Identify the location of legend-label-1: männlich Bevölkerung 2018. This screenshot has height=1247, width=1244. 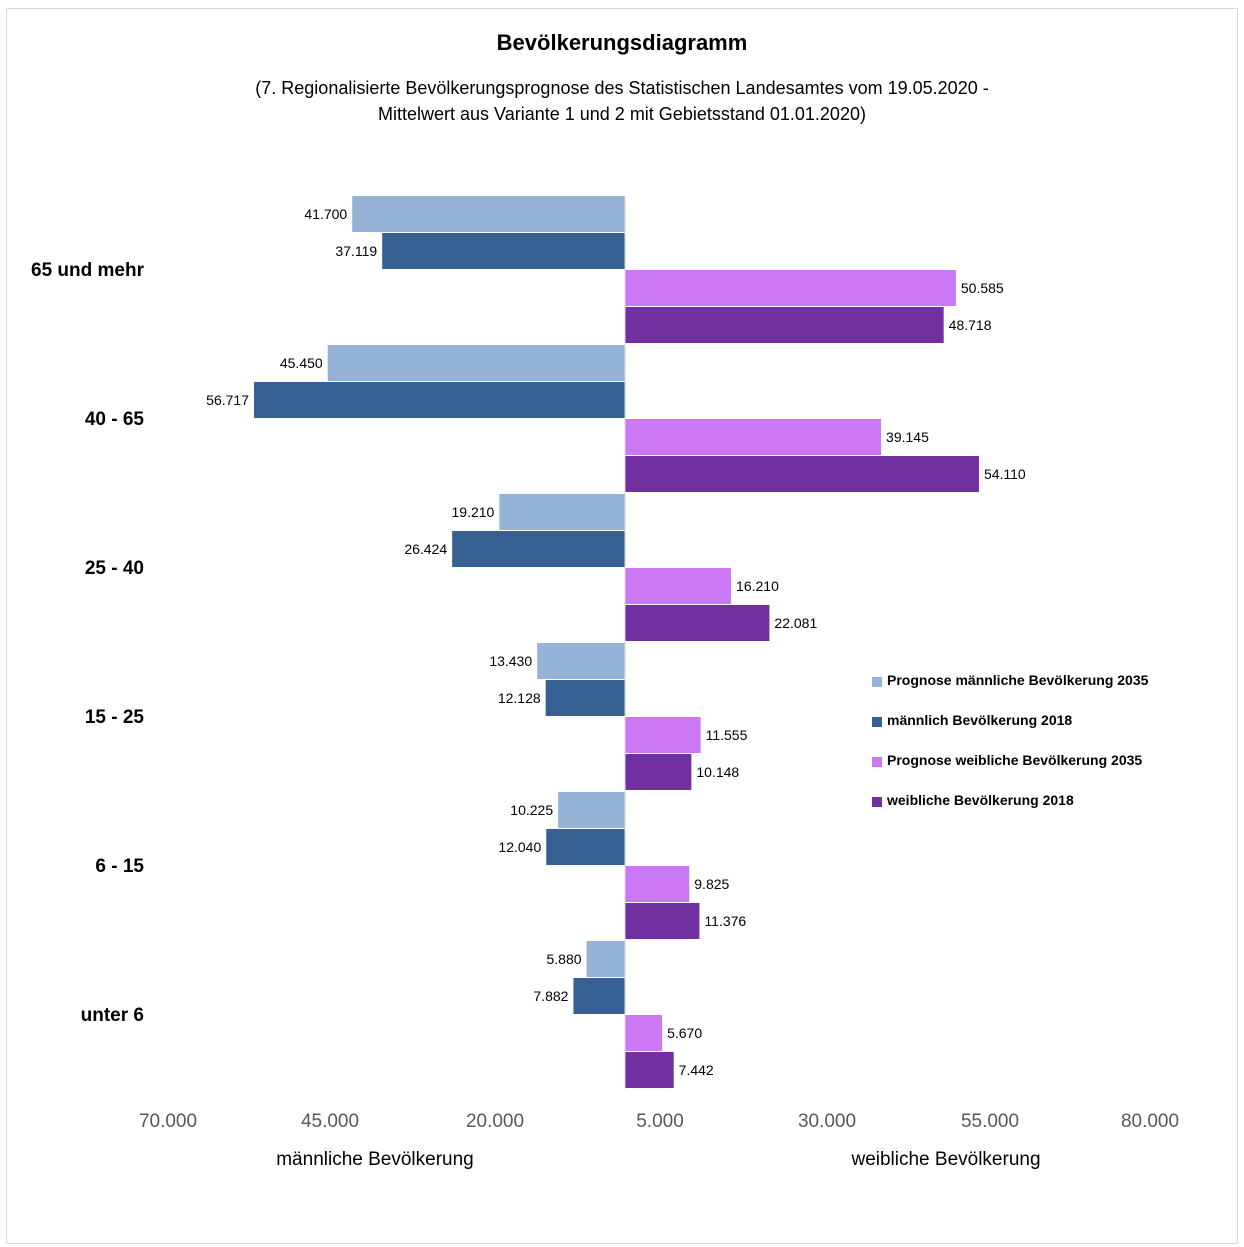
(980, 720).